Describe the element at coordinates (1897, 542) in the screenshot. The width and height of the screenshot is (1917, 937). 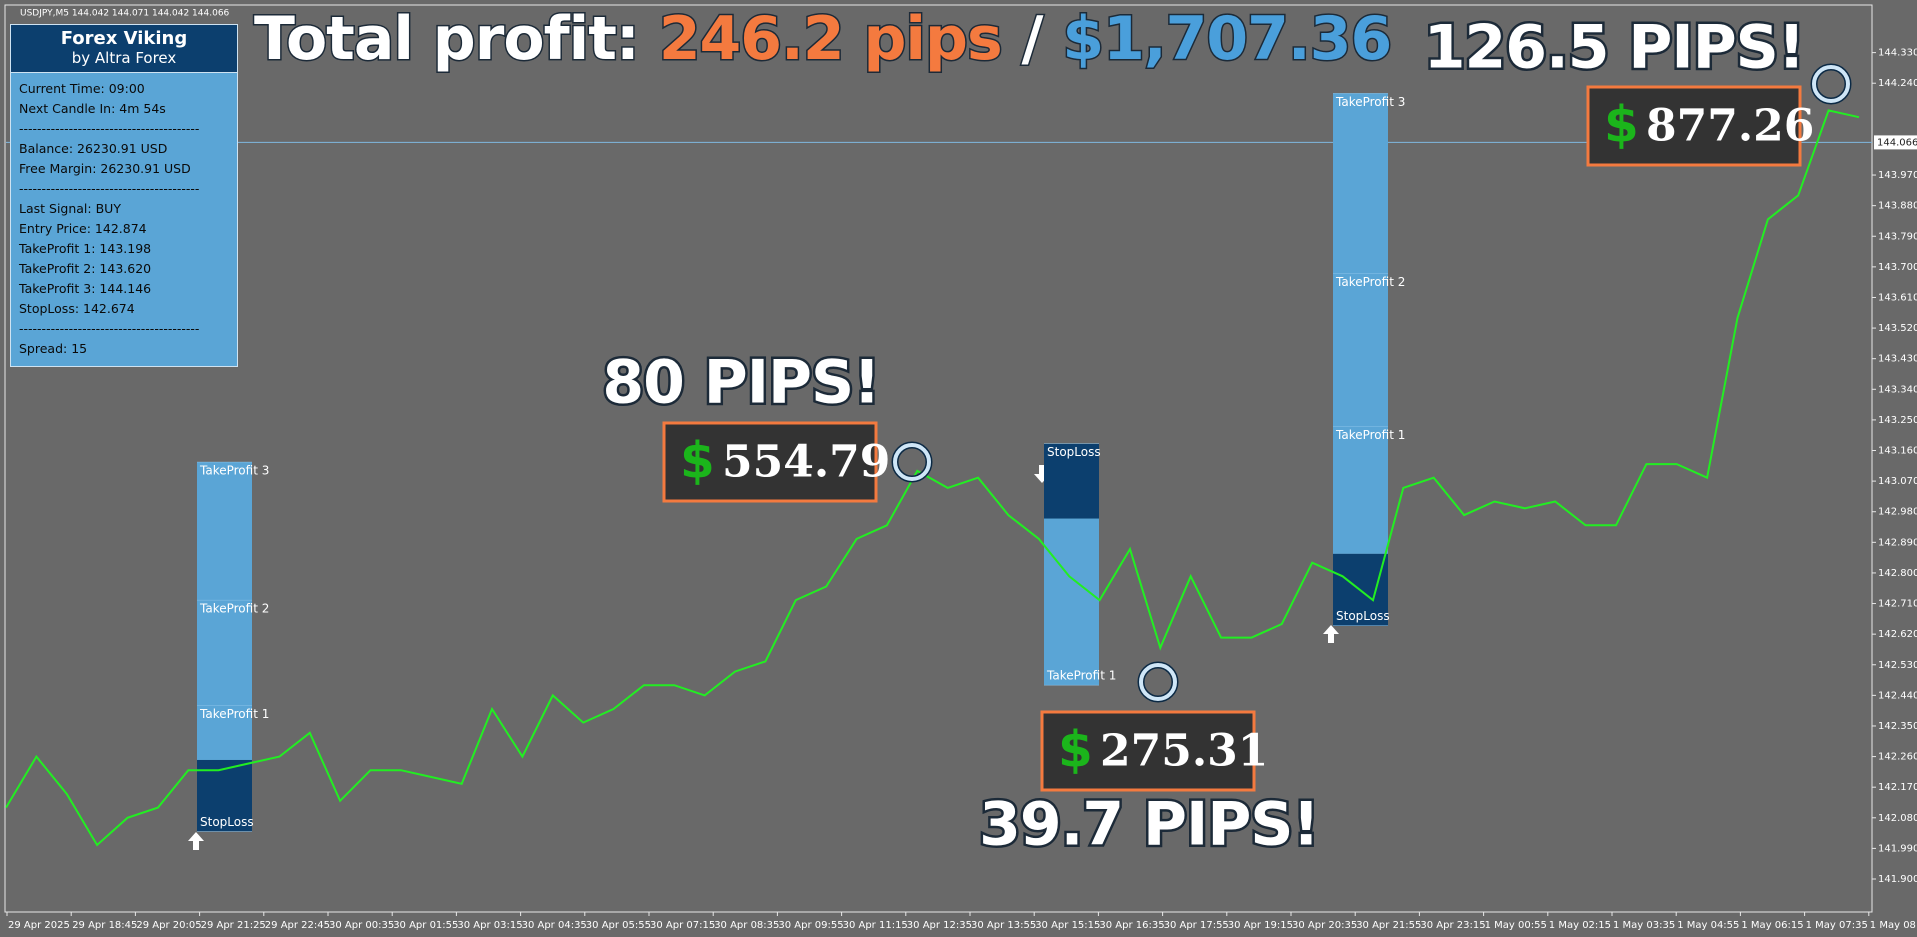
I see `y-tick-label: 142.890` at that location.